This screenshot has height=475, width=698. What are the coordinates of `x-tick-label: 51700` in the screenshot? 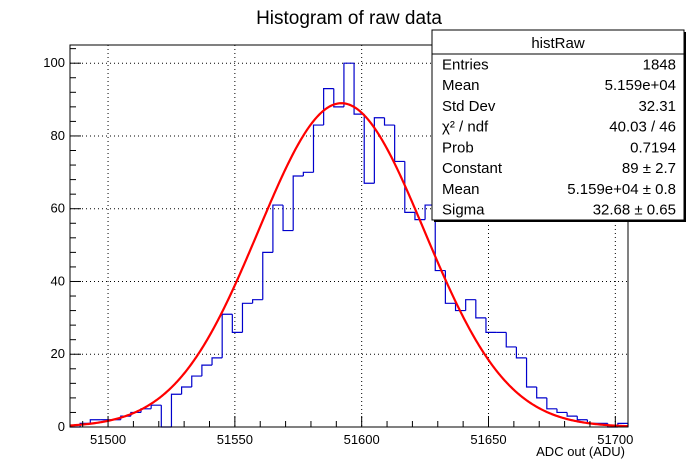 It's located at (615, 439).